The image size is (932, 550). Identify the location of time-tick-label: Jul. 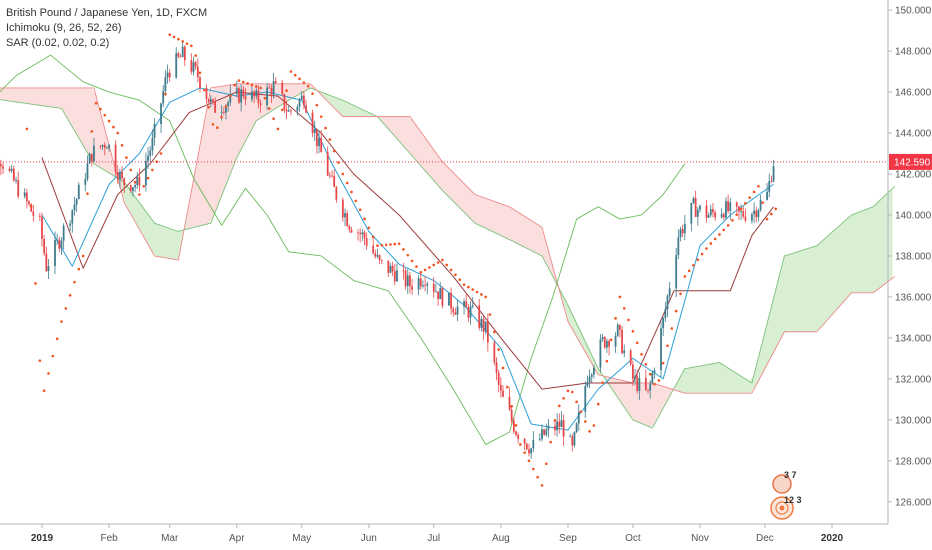
(433, 538).